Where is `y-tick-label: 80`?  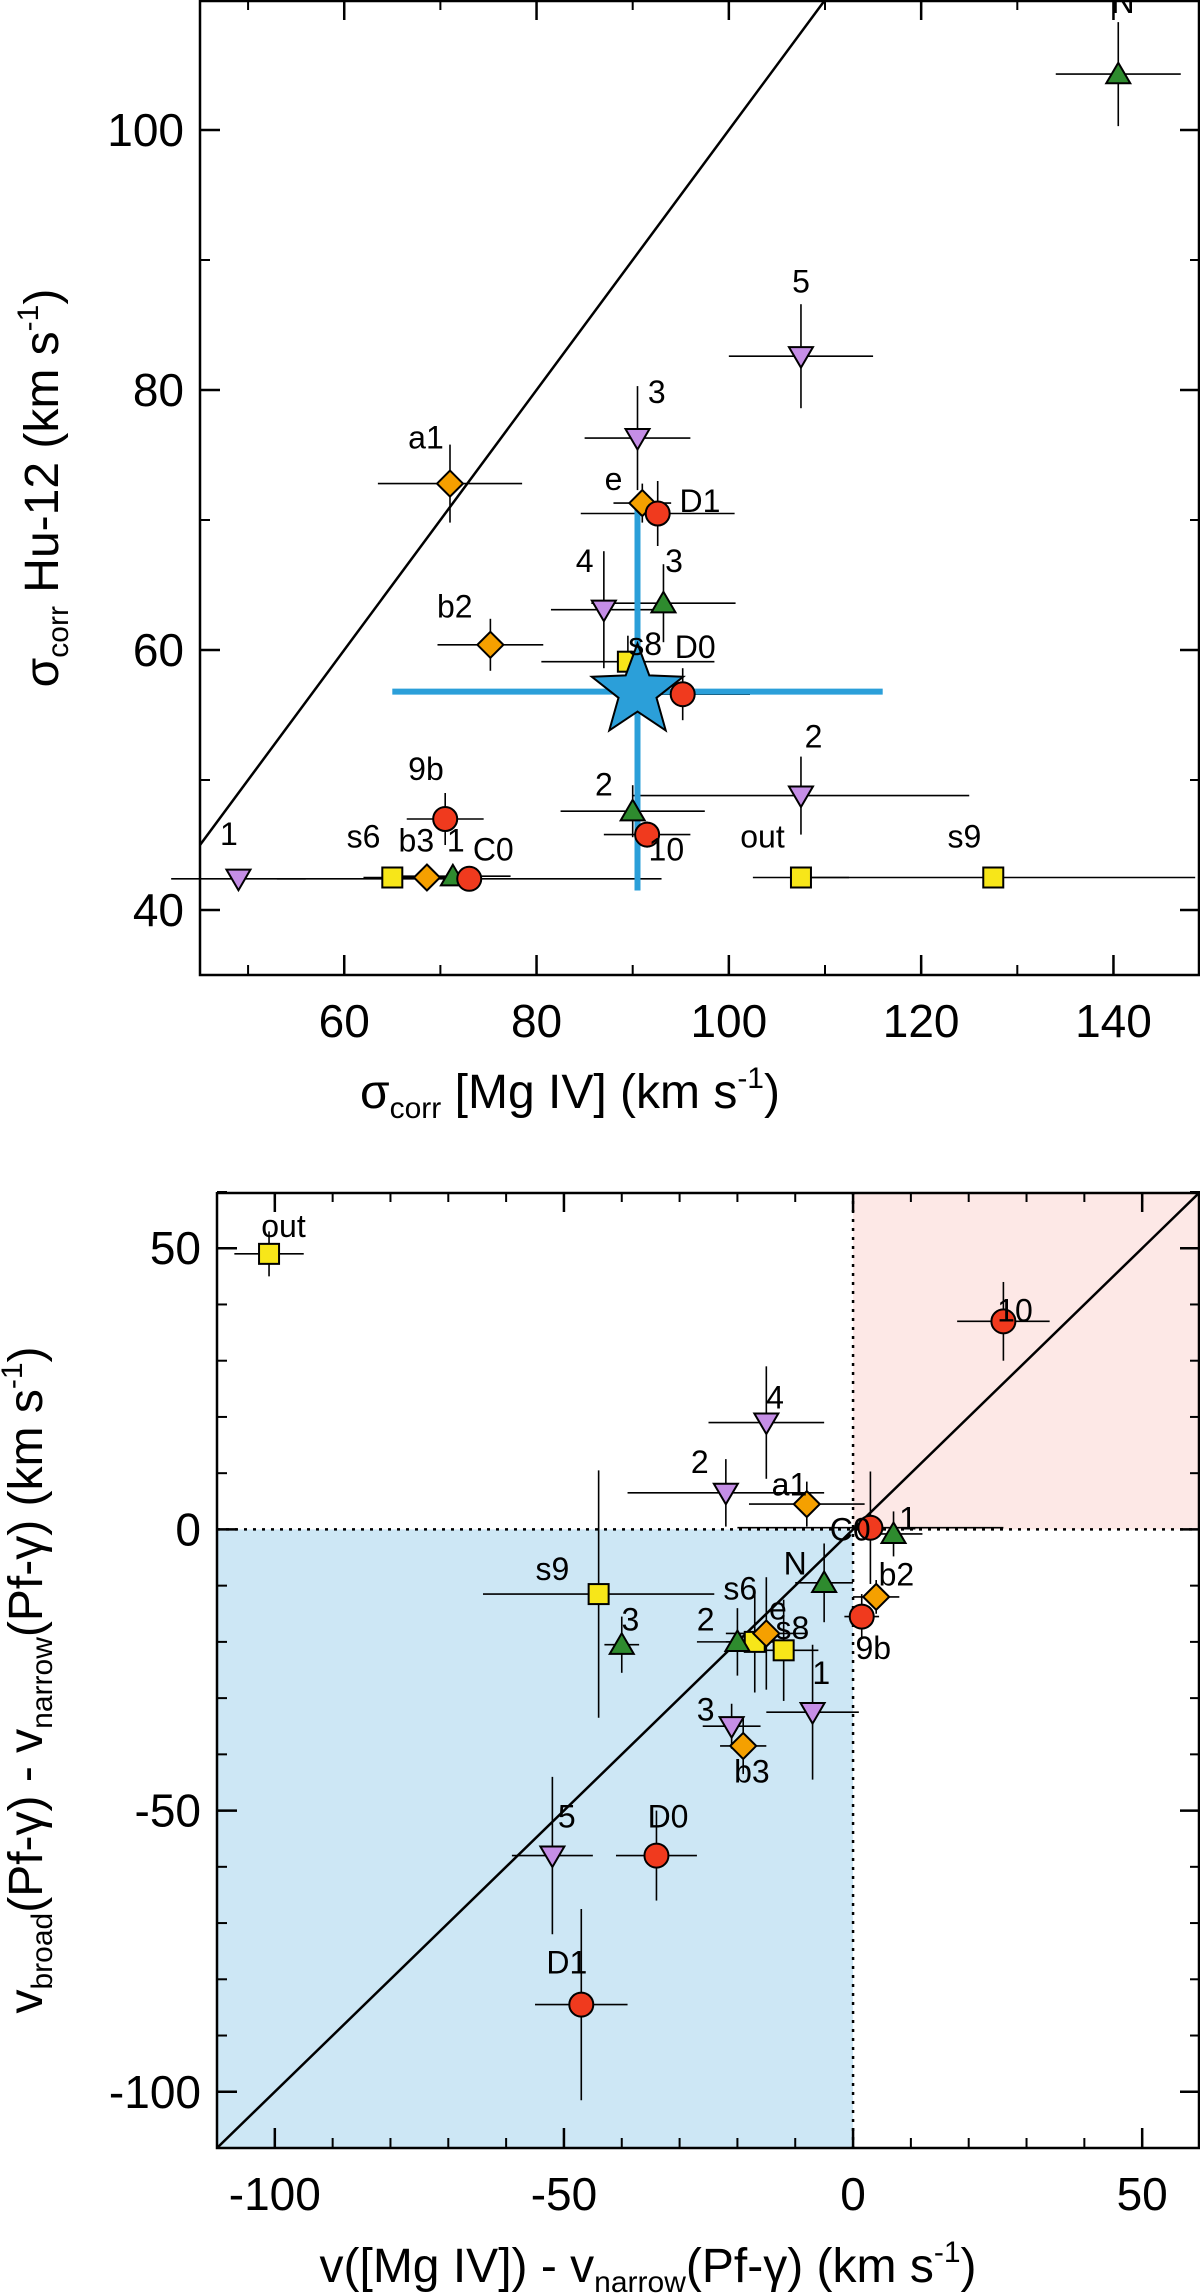 y-tick-label: 80 is located at coordinates (158, 390).